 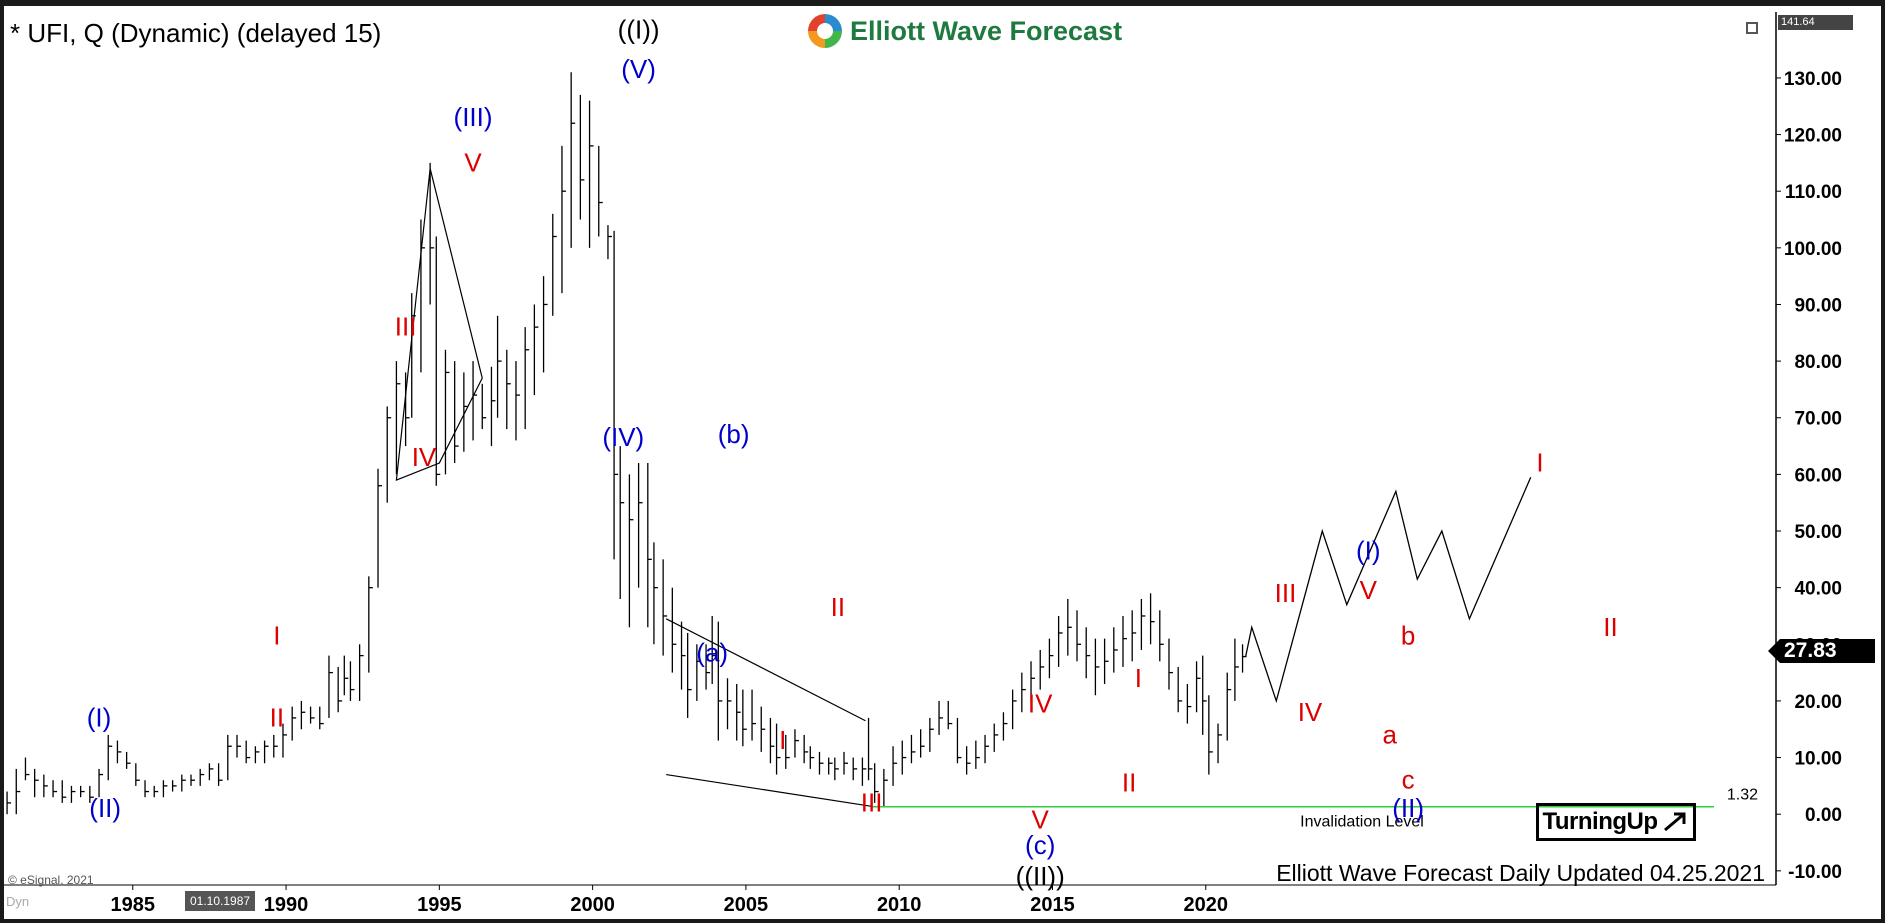 I want to click on wave-label: (b), so click(x=734, y=434).